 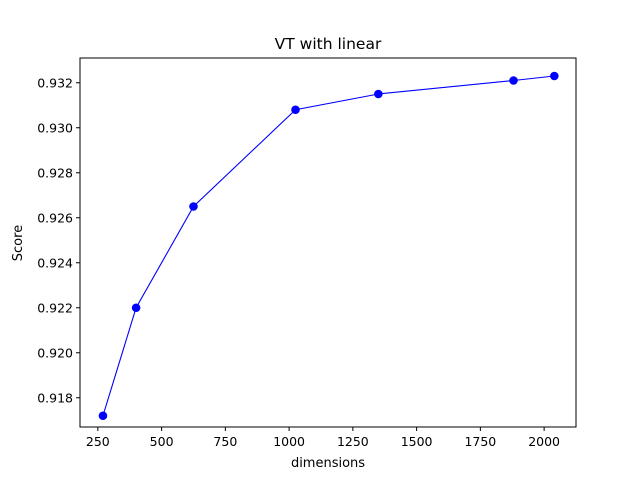 What do you see at coordinates (480, 441) in the screenshot?
I see `x-tick-label: 1750` at bounding box center [480, 441].